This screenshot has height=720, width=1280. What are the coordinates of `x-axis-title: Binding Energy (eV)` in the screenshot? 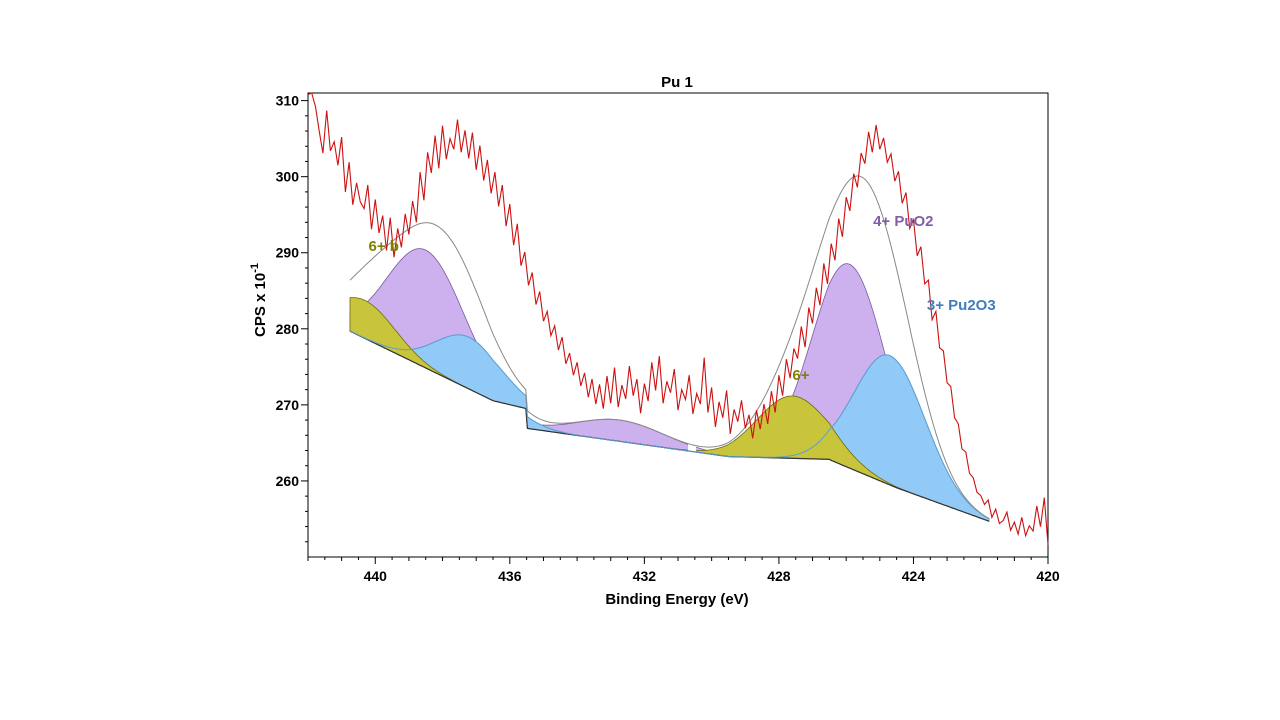 It's located at (676, 599).